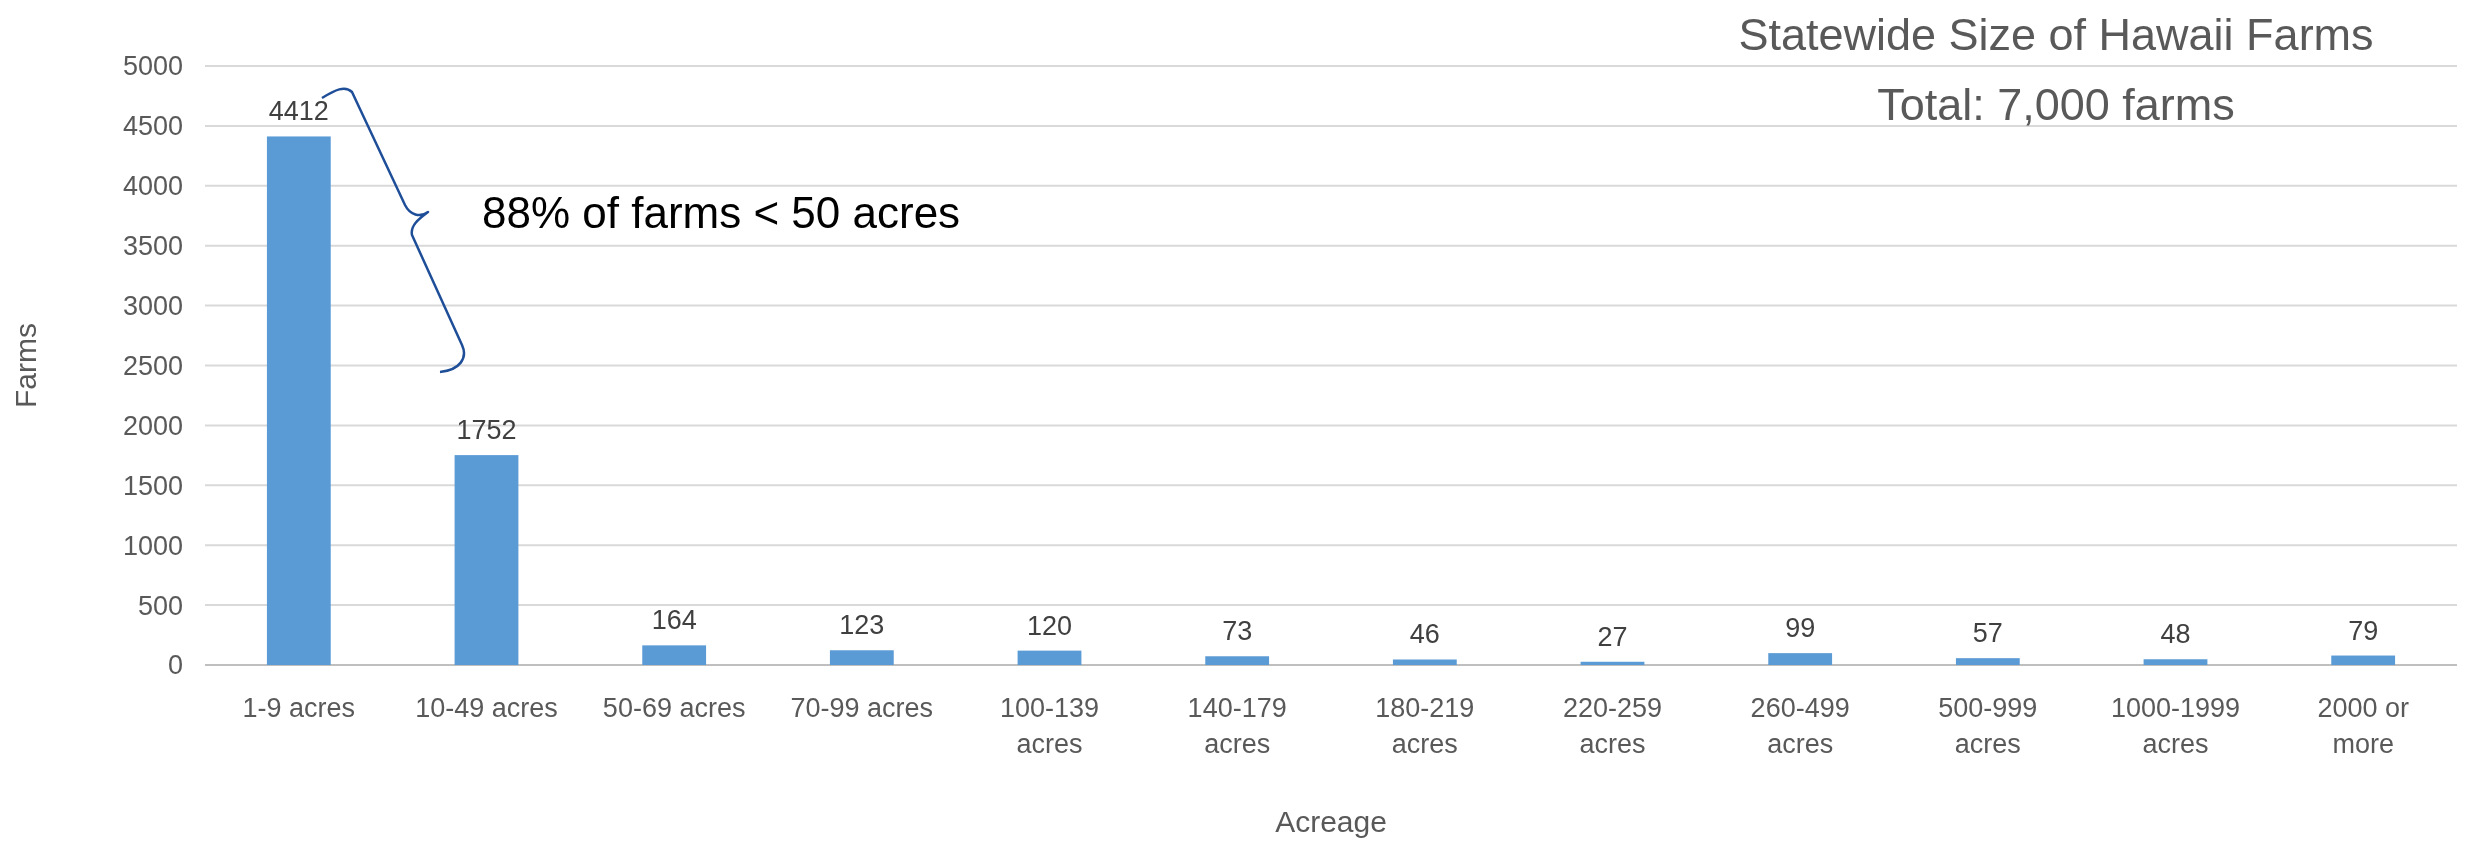 The height and width of the screenshot is (845, 2478). Describe the element at coordinates (2175, 726) in the screenshot. I see `x-tick-label: 1000-1999 acres` at that location.